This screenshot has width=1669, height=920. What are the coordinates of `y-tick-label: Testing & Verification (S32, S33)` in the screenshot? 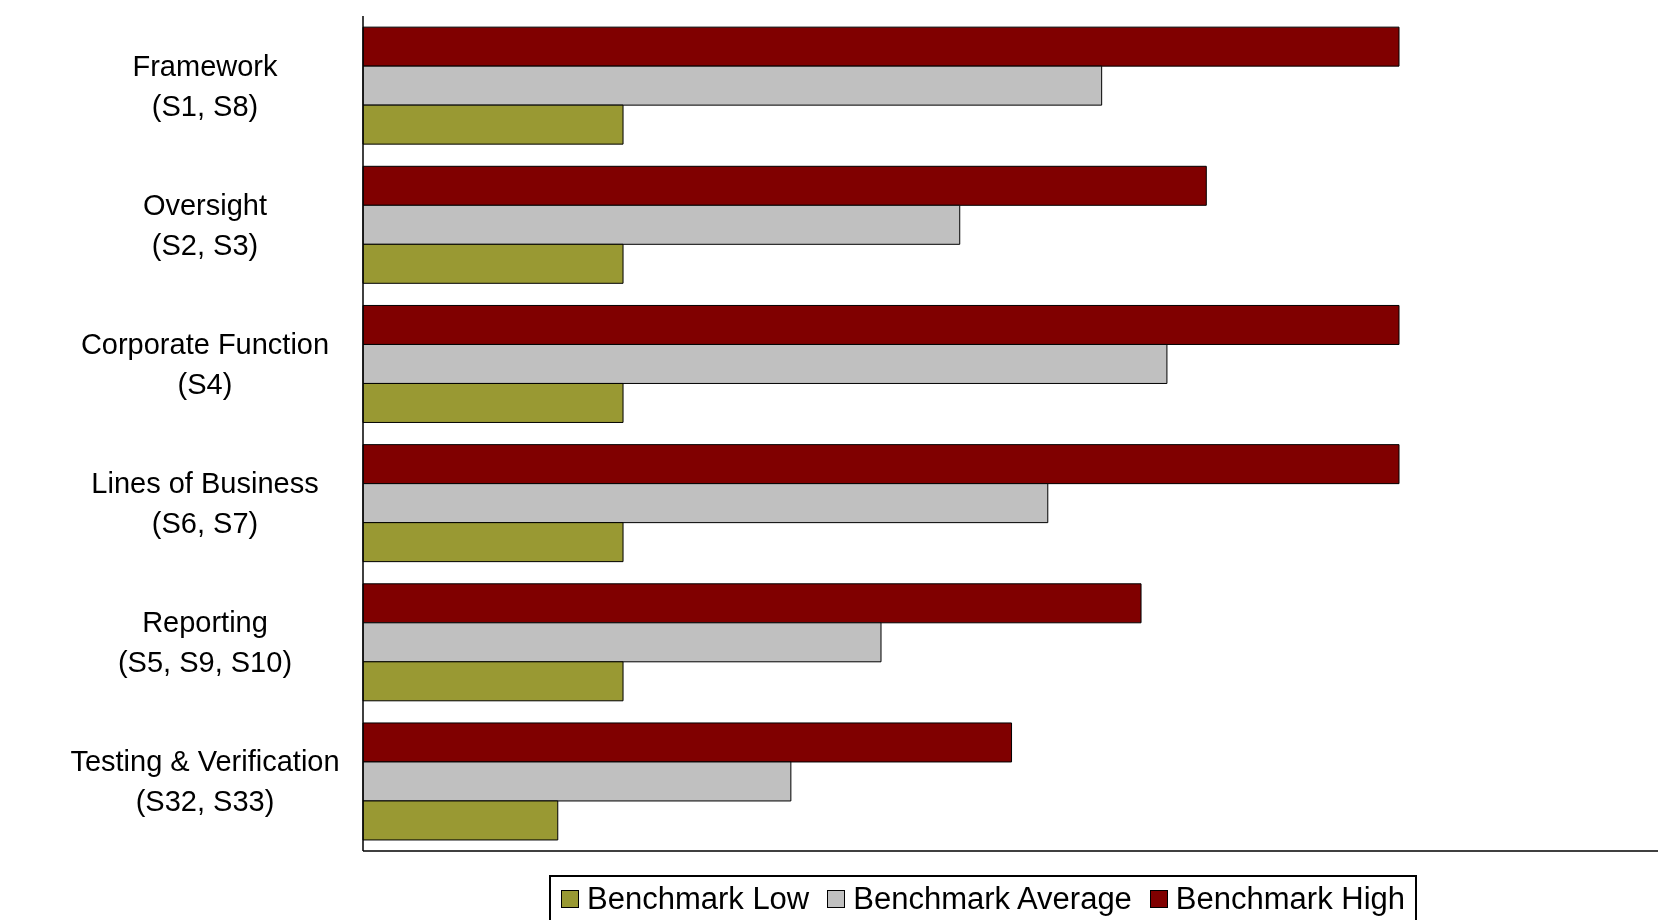 It's located at (205, 781).